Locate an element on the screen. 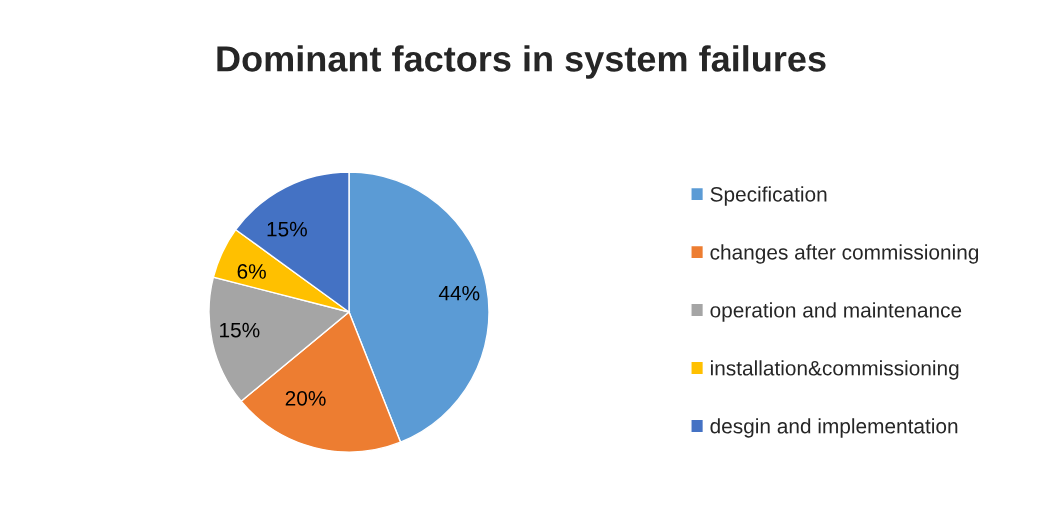 The image size is (1042, 529). legend-label: installation&commissioning is located at coordinates (834, 370).